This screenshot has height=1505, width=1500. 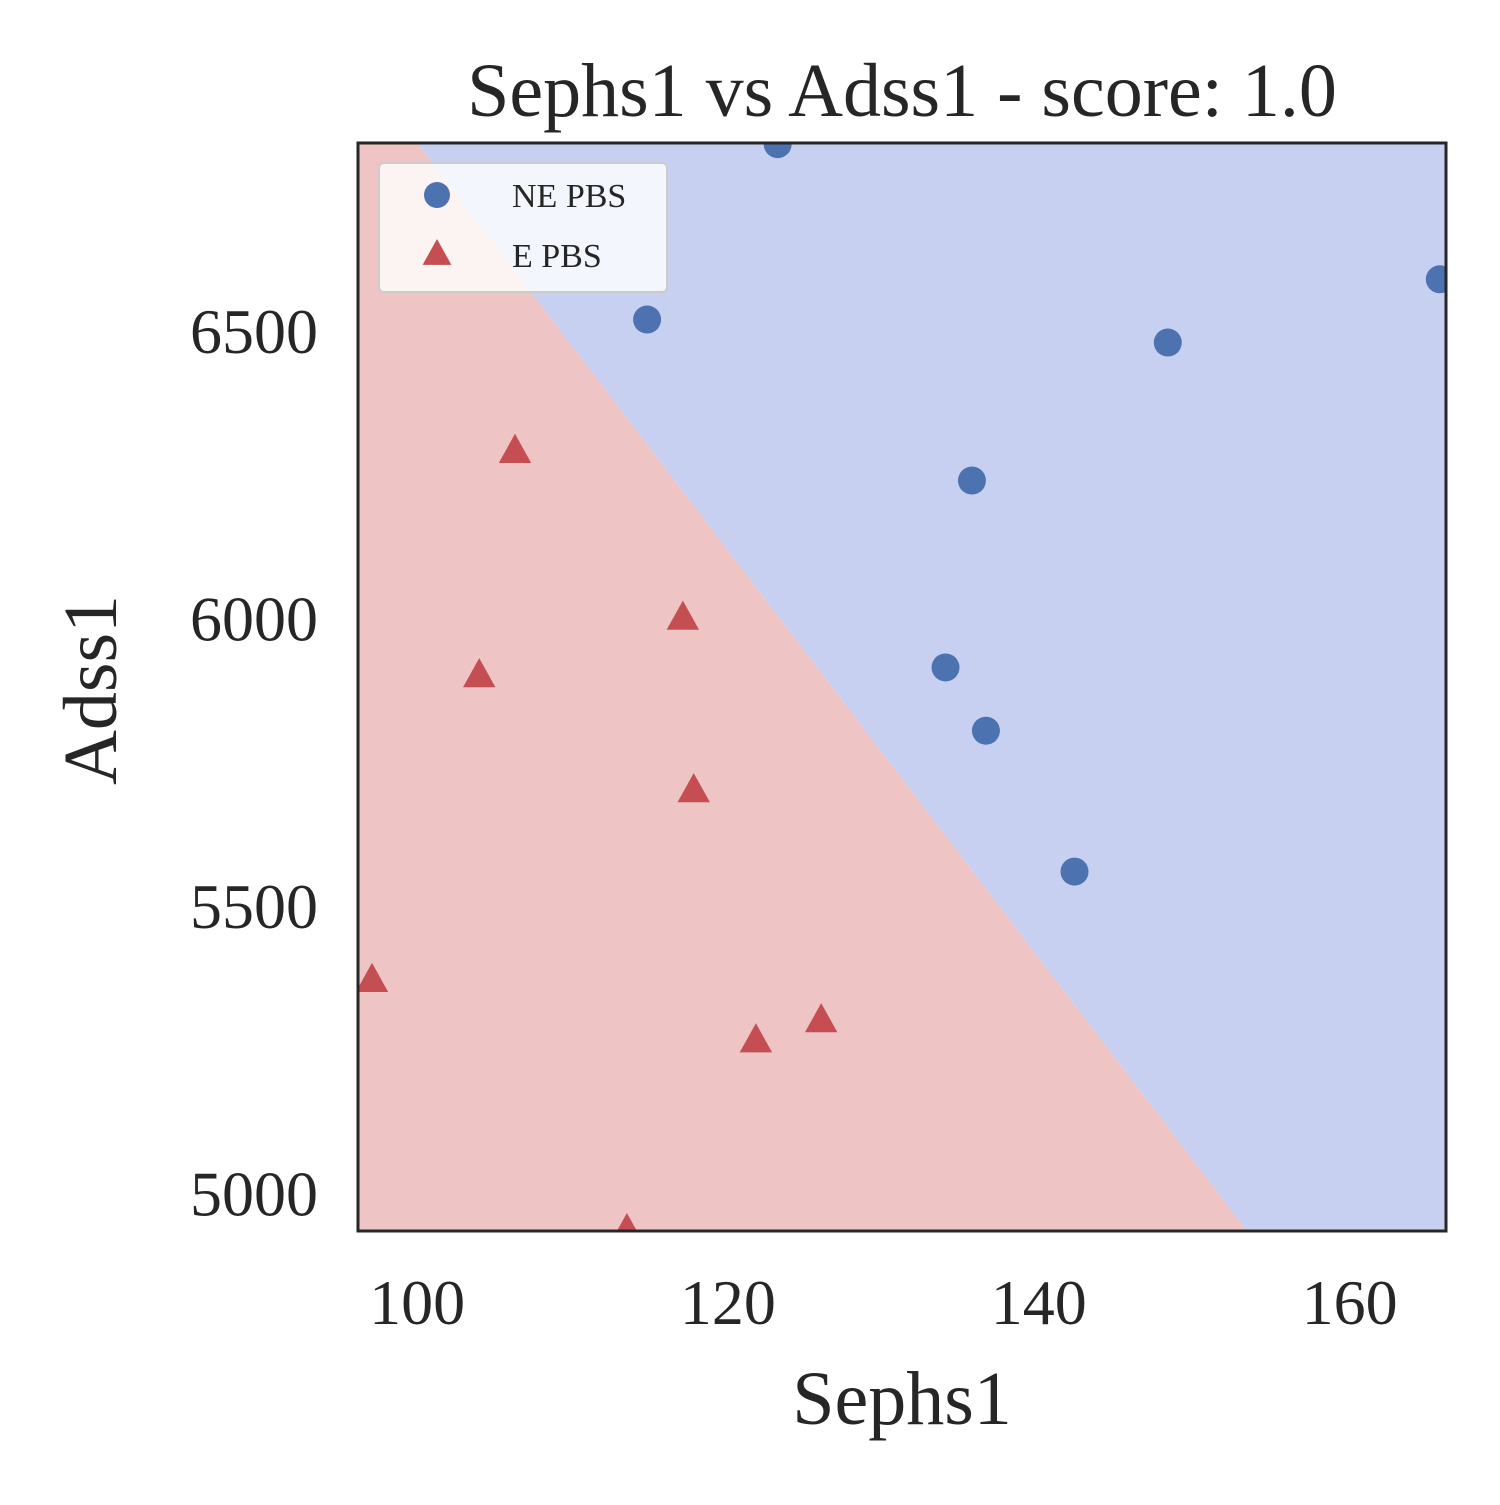 What do you see at coordinates (254, 331) in the screenshot?
I see `y-tick-label: 6500` at bounding box center [254, 331].